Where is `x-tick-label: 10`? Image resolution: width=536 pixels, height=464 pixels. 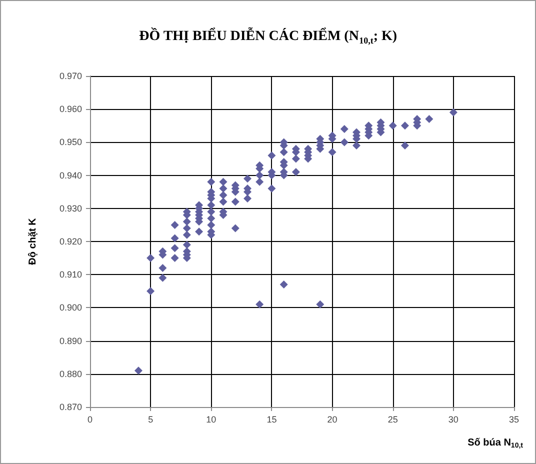 x-tick-label: 10 is located at coordinates (211, 419).